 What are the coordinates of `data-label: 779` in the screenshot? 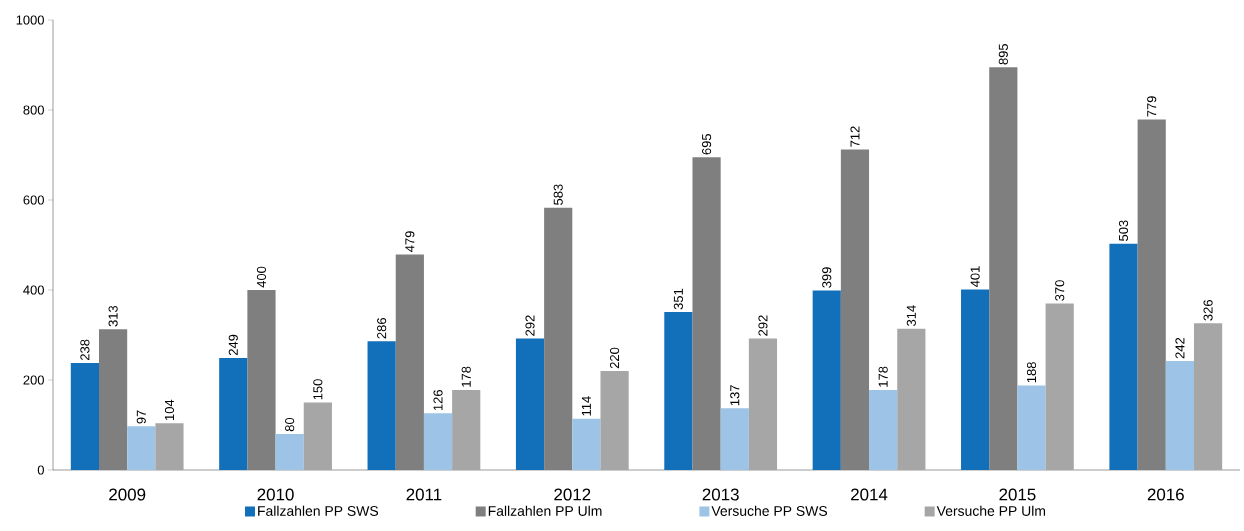 It's located at (1152, 106).